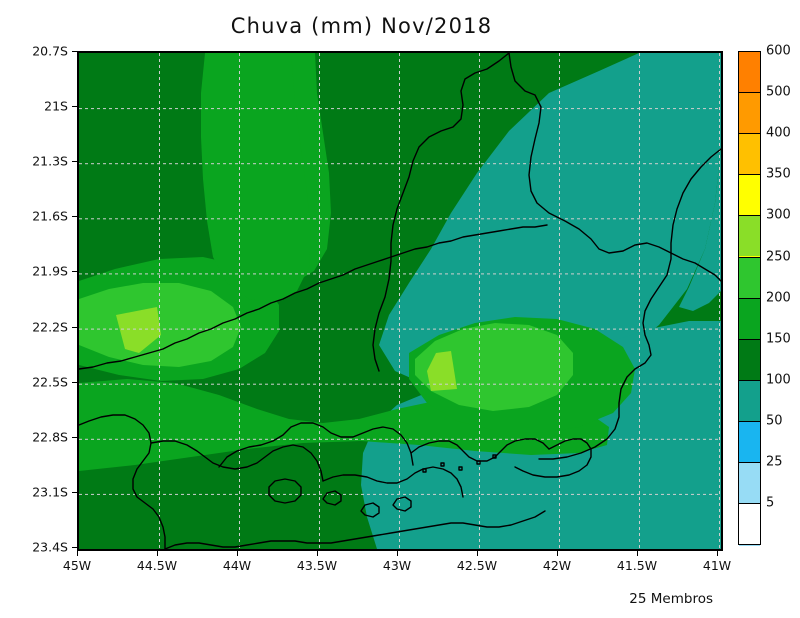 The image size is (800, 618). I want to click on band-300-350-east-core, so click(442, 371).